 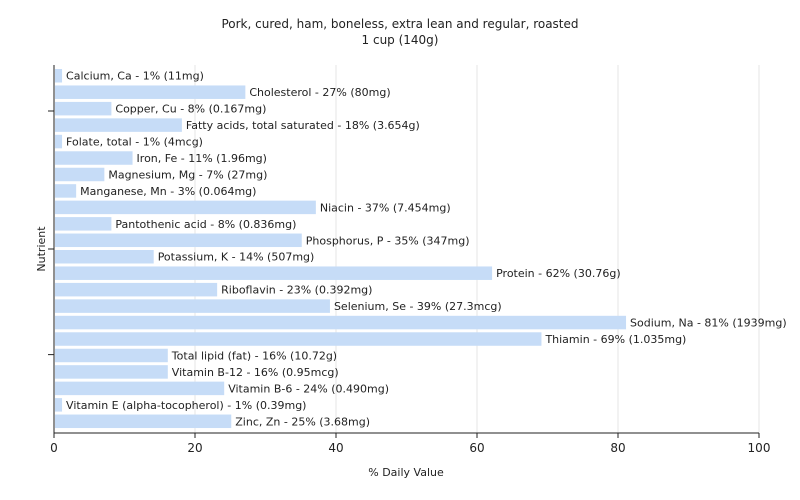 What do you see at coordinates (617, 448) in the screenshot?
I see `x-tick-label: 80` at bounding box center [617, 448].